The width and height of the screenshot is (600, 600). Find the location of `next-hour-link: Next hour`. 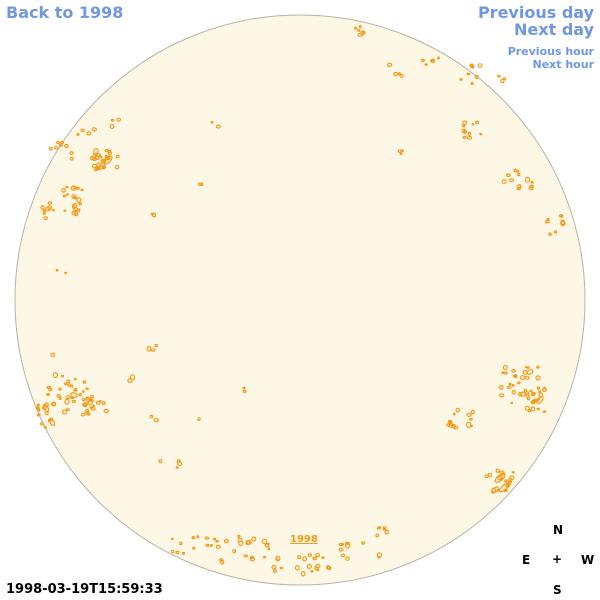

next-hour-link: Next hour is located at coordinates (563, 64).